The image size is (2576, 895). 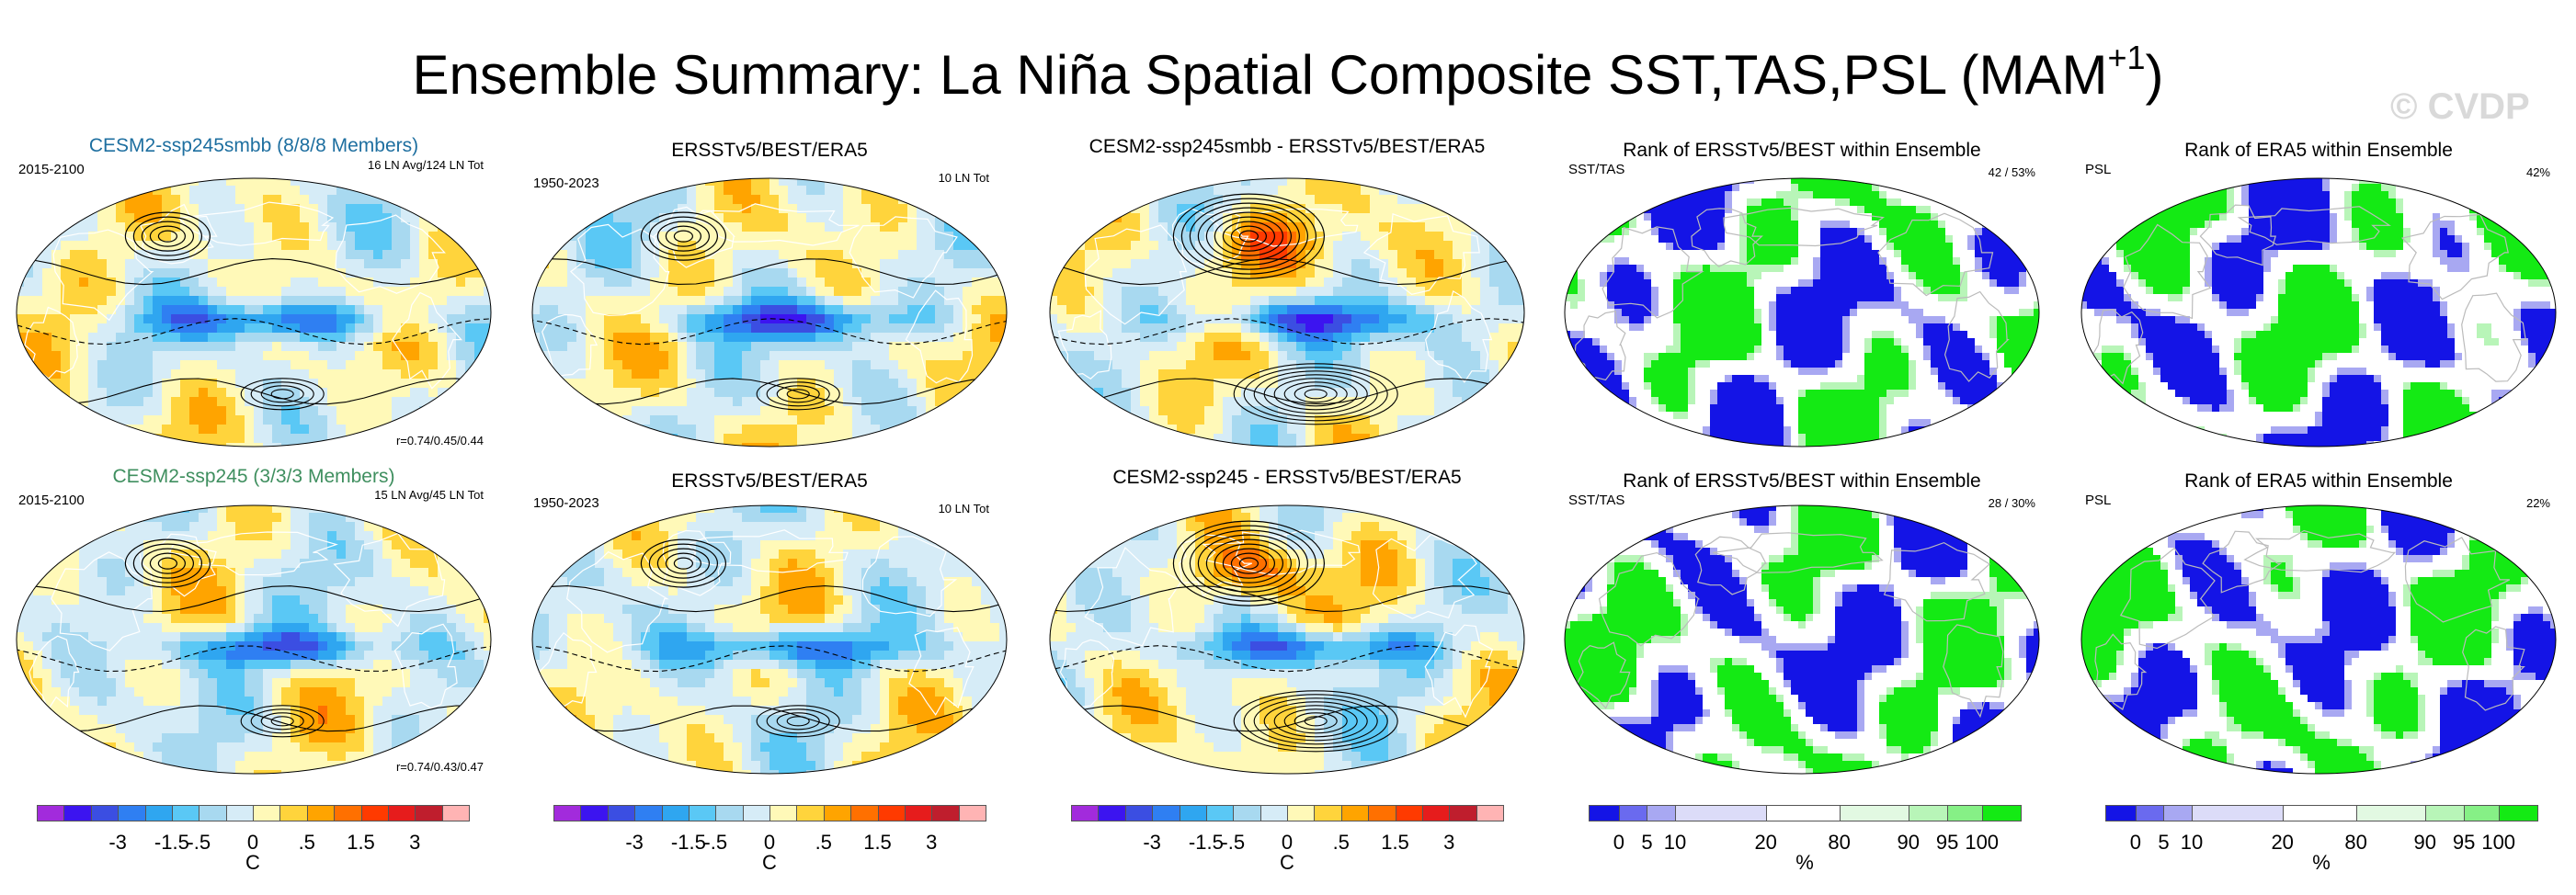 What do you see at coordinates (963, 508) in the screenshot?
I see `count-r2c2: 10 LN Tot` at bounding box center [963, 508].